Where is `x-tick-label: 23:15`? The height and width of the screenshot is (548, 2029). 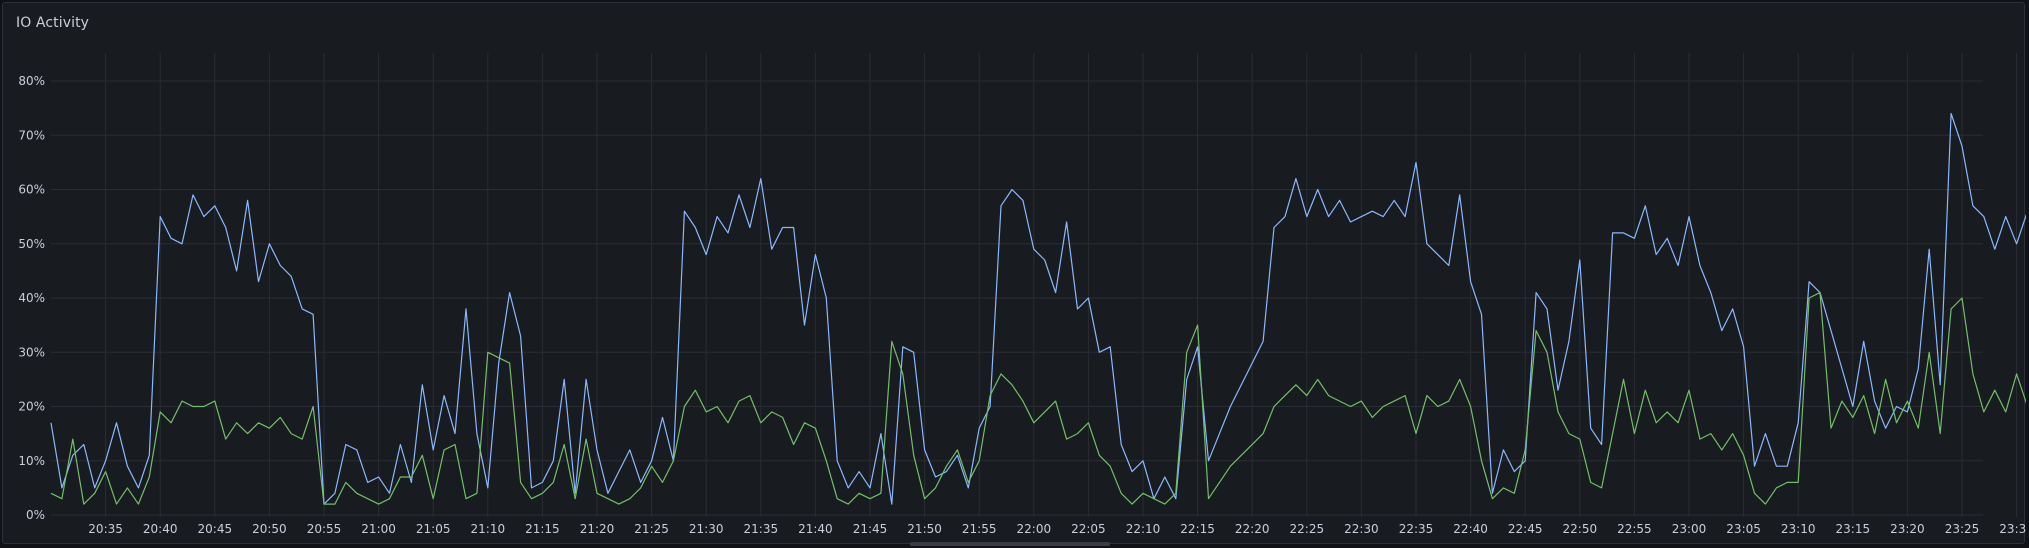
x-tick-label: 23:15 is located at coordinates (1853, 529).